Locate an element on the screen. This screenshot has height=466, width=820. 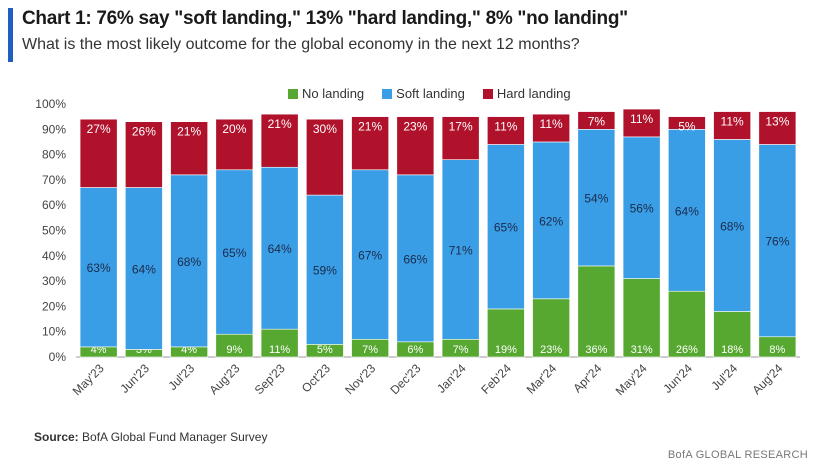
brand-label: BofA GLOBAL RESEARCH is located at coordinates (737, 455).